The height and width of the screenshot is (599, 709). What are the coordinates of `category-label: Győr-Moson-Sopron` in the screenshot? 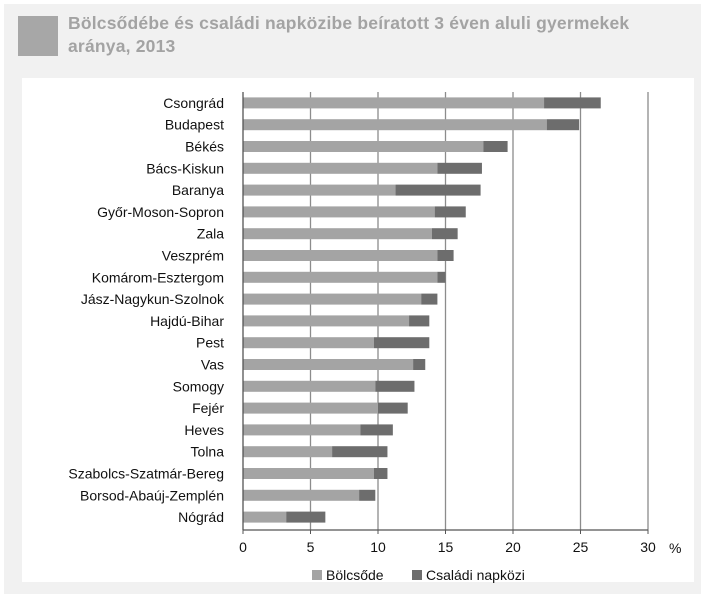 It's located at (160, 212).